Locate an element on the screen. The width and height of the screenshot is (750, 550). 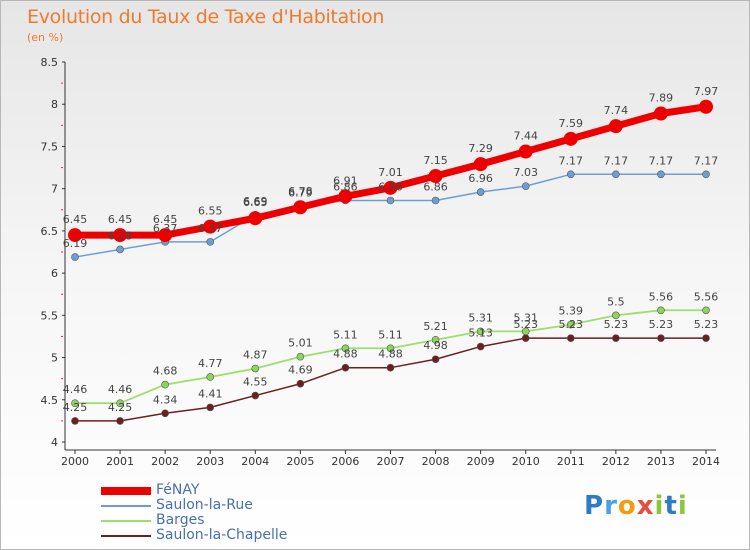
logo-letter: x is located at coordinates (645, 506).